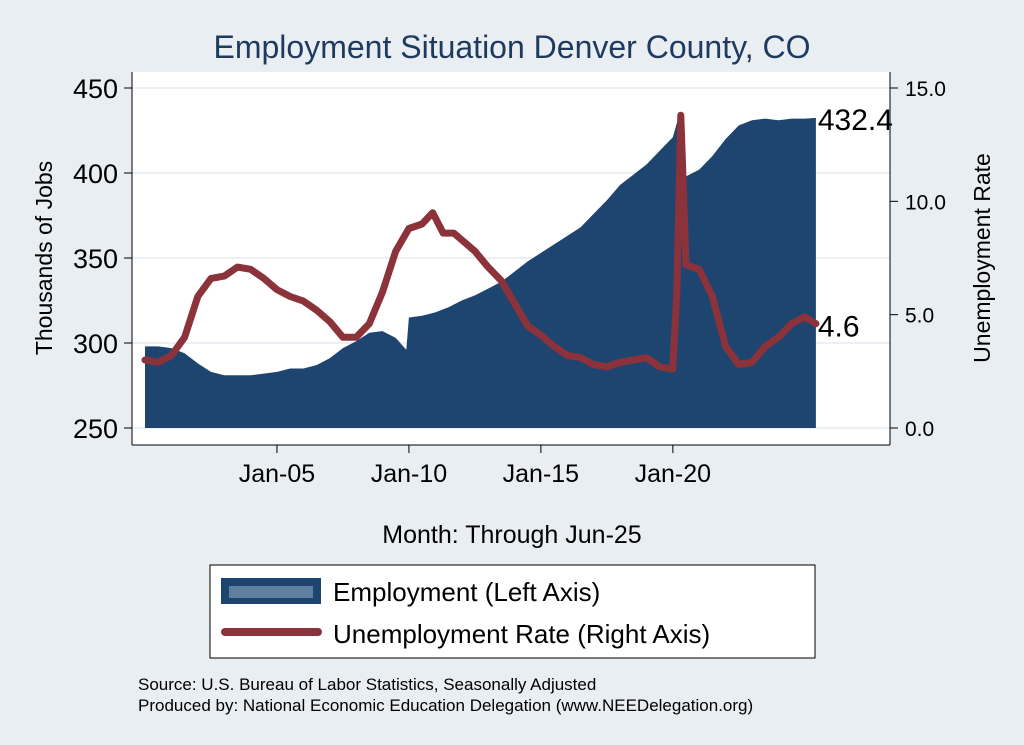 The height and width of the screenshot is (745, 1024). I want to click on left-tick-label: 400, so click(95, 174).